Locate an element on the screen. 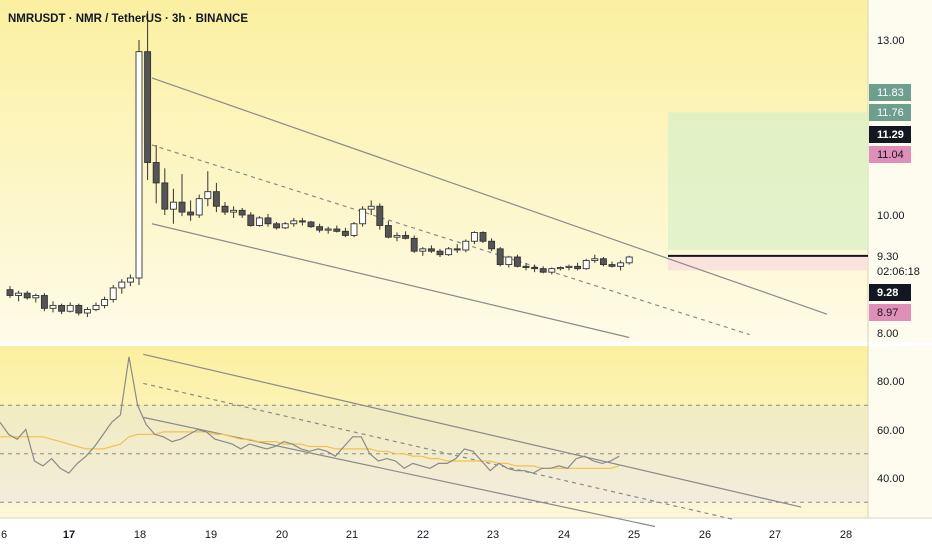  chart-title: NMRUSDT · NMR / TetherUS · 3h · BINANCE is located at coordinates (128, 19).